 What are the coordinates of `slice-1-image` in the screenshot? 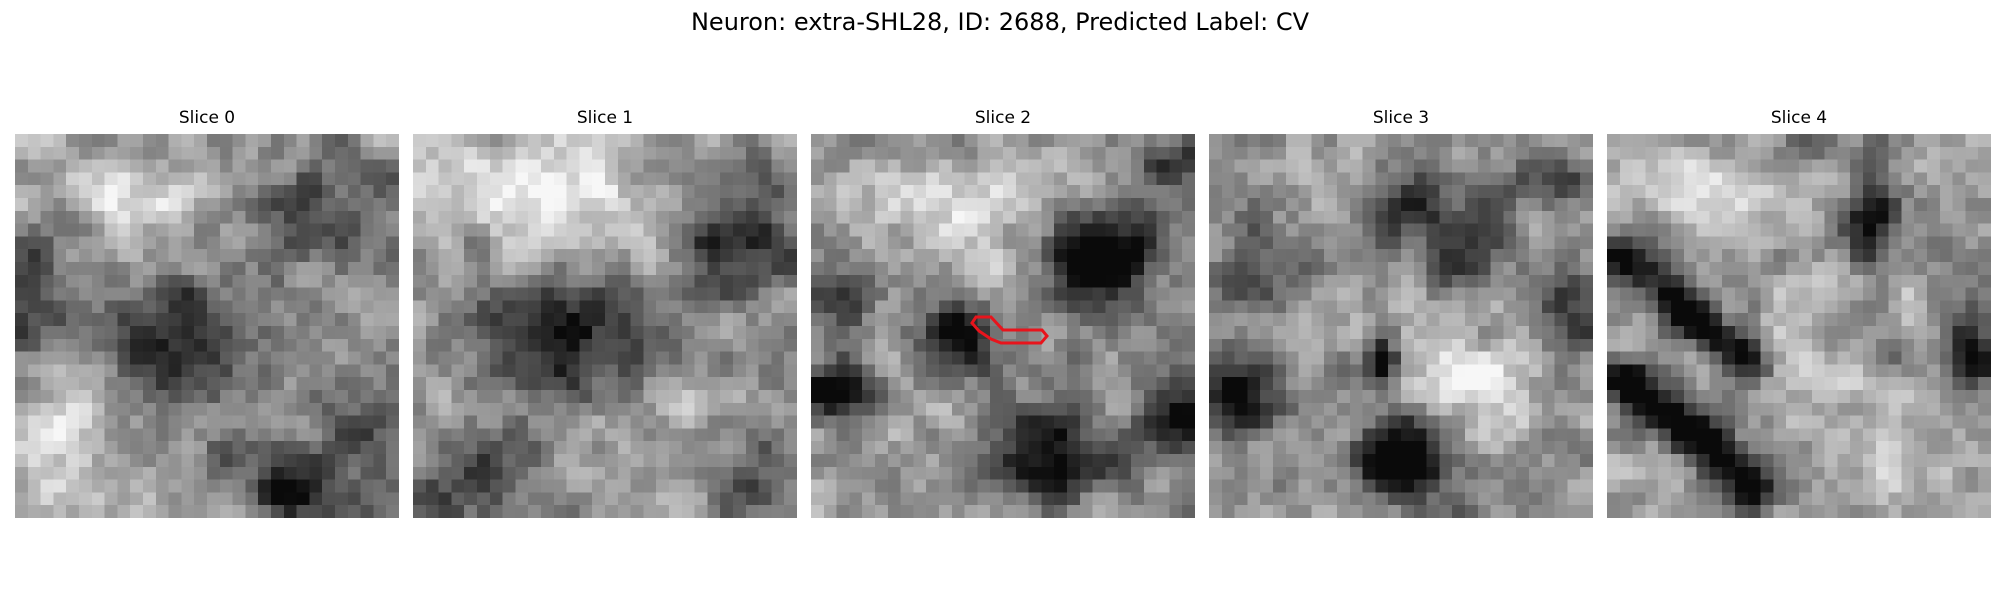 It's located at (605, 326).